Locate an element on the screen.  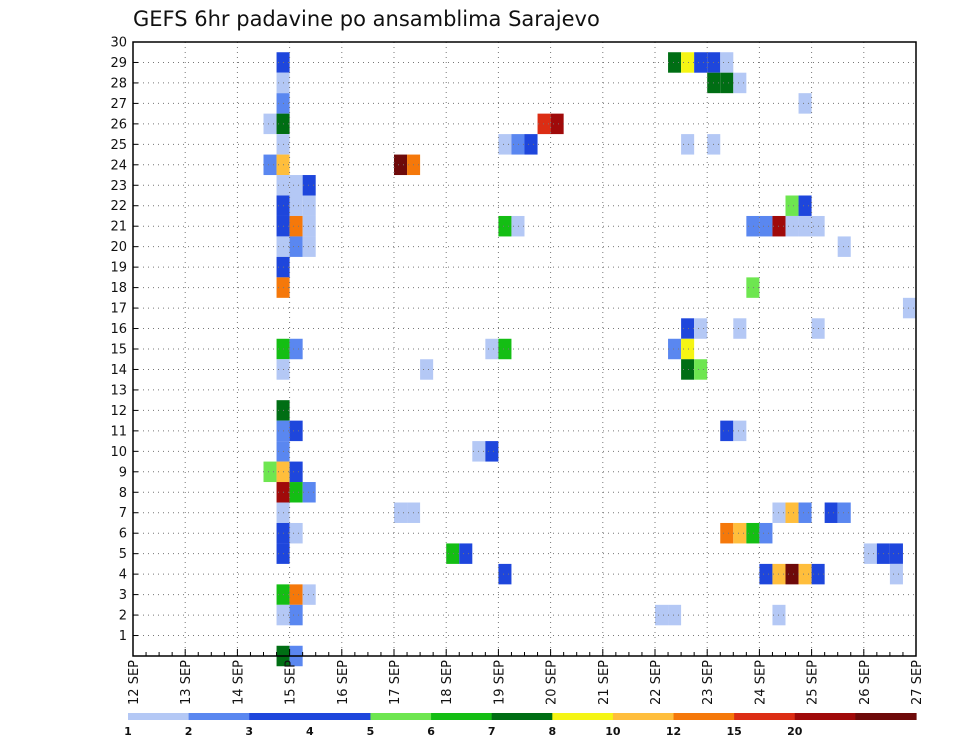
x-tick-label: 13 SEP is located at coordinates (186, 682).